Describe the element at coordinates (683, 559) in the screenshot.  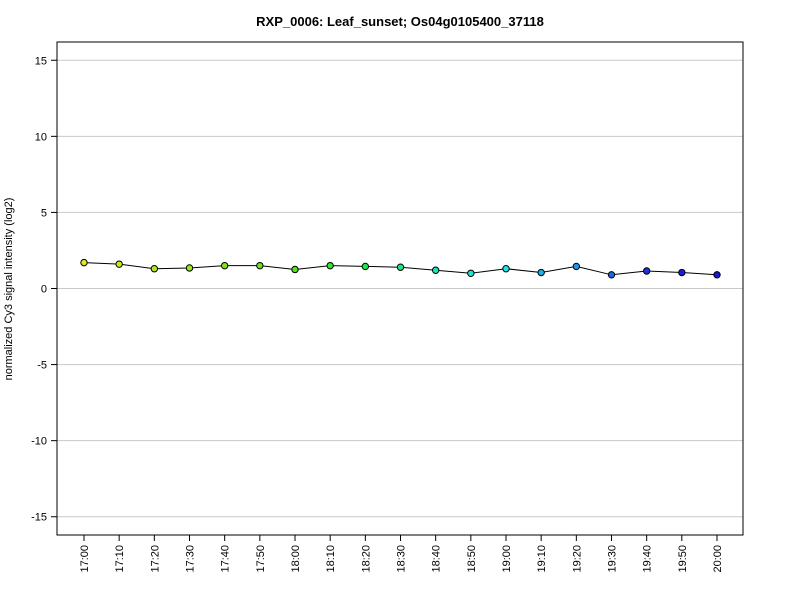
I see `x-tick-label: 19:50` at that location.